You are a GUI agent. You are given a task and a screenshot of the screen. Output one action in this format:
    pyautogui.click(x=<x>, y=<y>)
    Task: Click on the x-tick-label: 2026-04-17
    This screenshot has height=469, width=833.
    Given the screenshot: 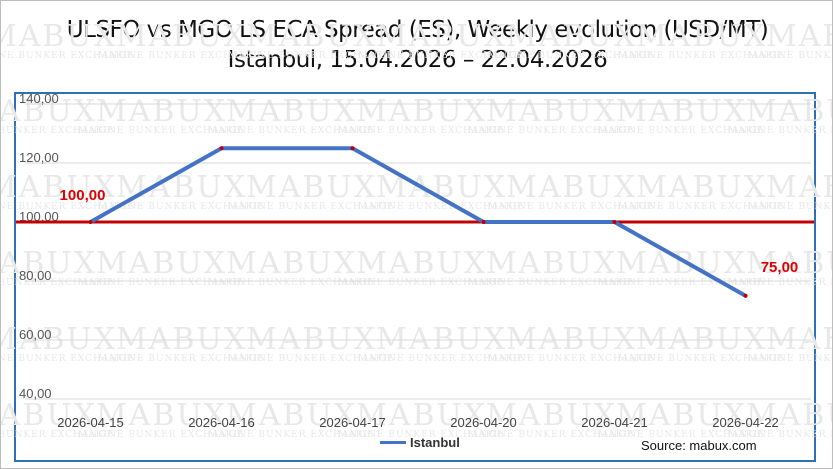 What is the action you would take?
    pyautogui.click(x=352, y=422)
    